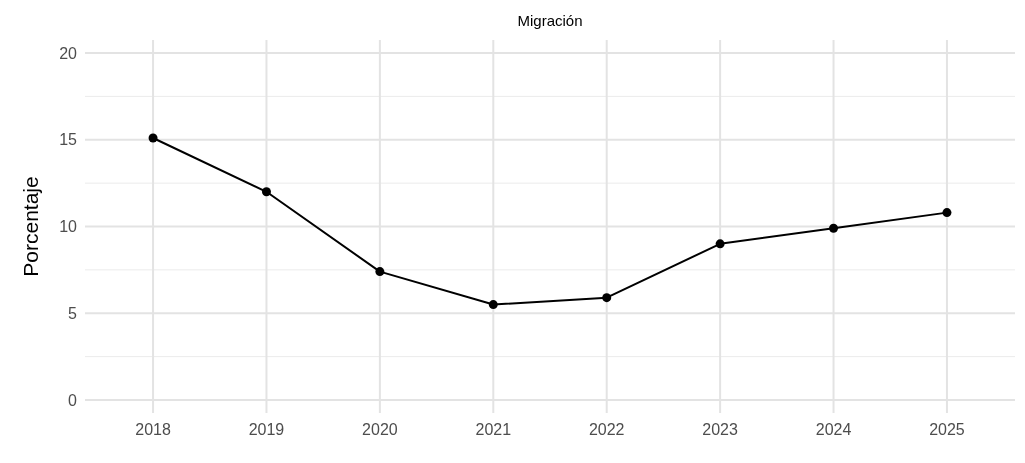 The image size is (1025, 463). Describe the element at coordinates (68, 227) in the screenshot. I see `y-tick-label: 10` at that location.